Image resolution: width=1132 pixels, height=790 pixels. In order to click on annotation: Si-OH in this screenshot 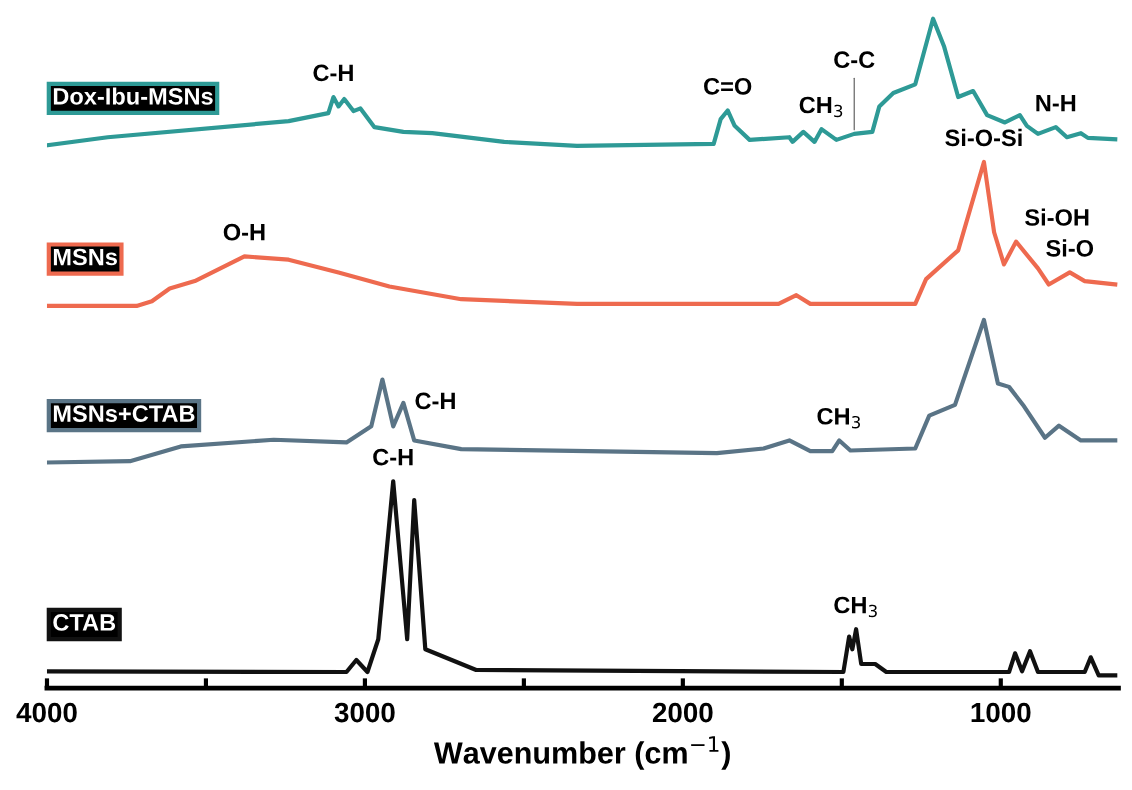, I will do `click(1057, 217)`.